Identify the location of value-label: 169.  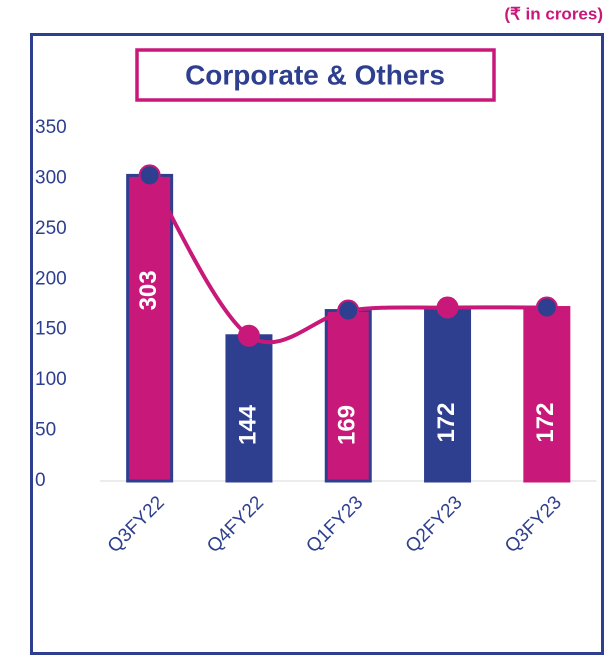
(347, 425).